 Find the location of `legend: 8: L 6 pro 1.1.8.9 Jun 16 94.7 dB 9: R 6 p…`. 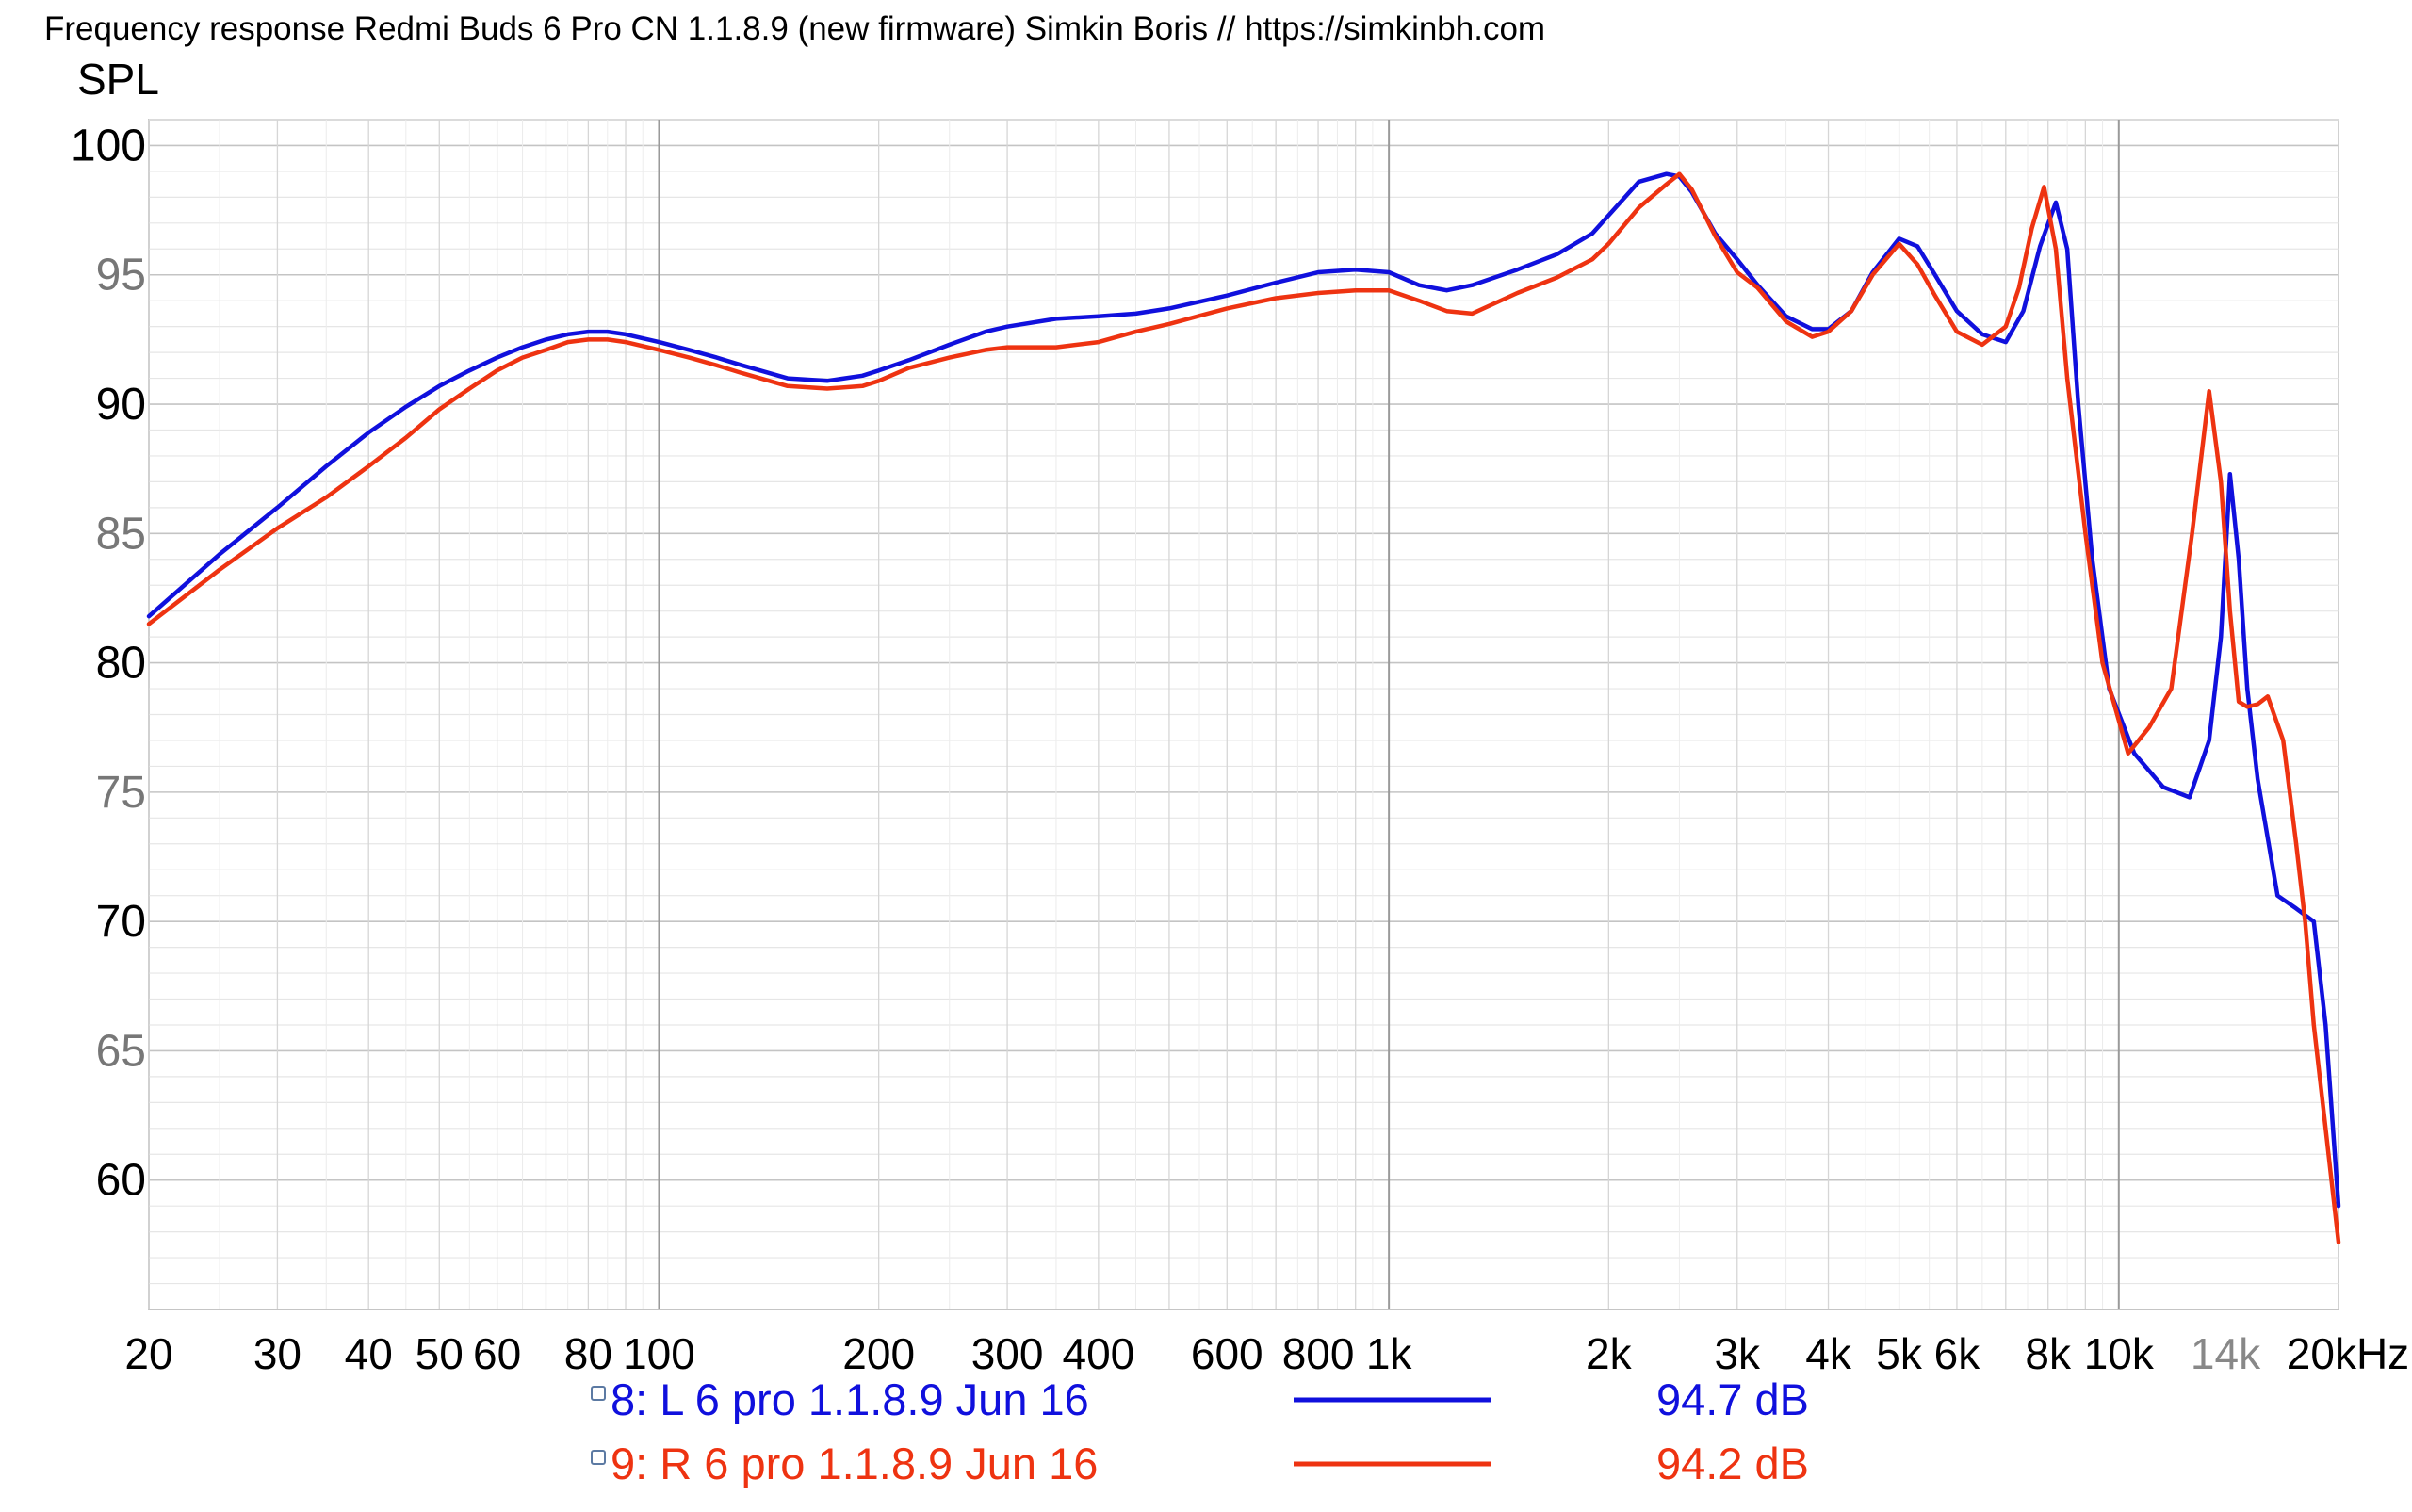

legend: 8: L 6 pro 1.1.8.9 Jun 16 94.7 dB 9: R 6 p… is located at coordinates (1200, 1431).